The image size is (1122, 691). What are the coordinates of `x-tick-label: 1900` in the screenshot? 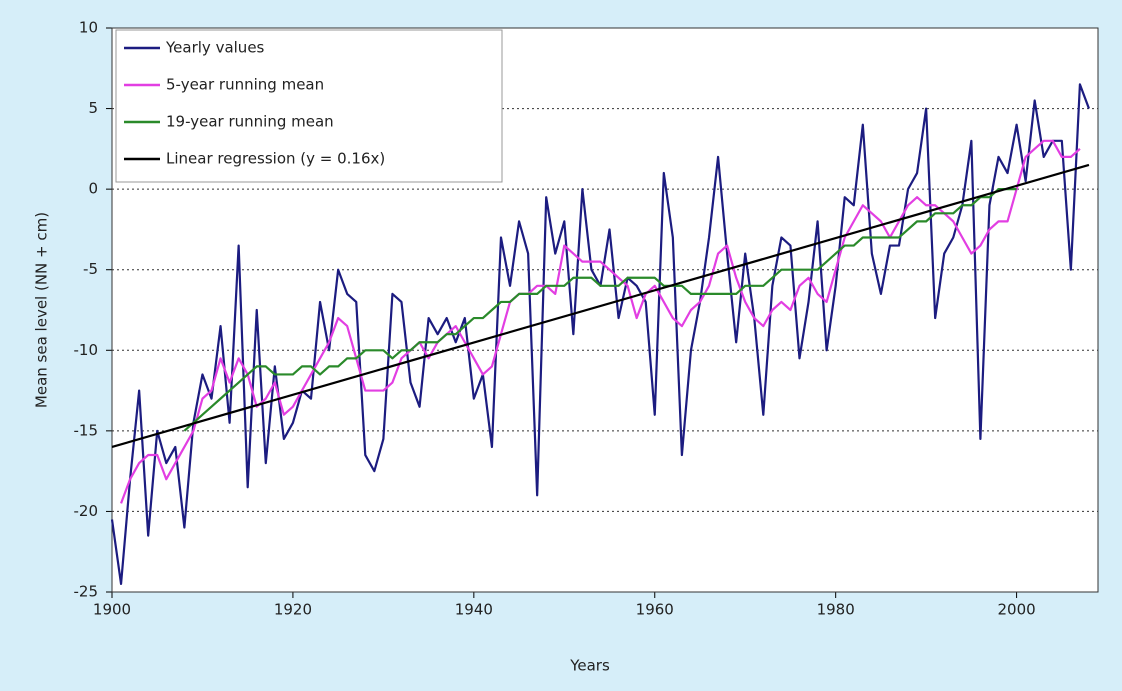 It's located at (112, 610).